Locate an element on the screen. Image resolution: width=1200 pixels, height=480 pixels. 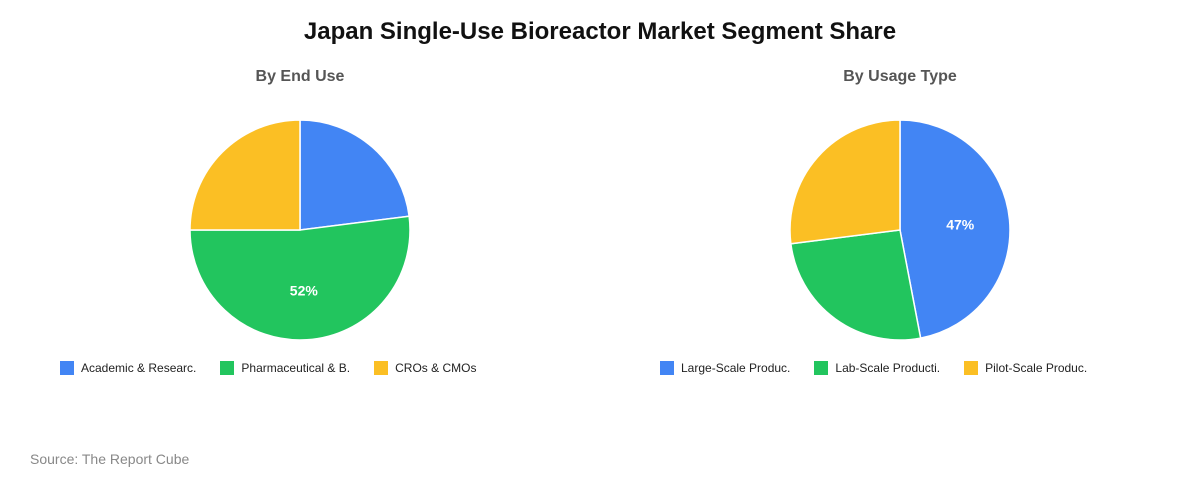
legend-item: CROs & CMOs is located at coordinates (425, 368).